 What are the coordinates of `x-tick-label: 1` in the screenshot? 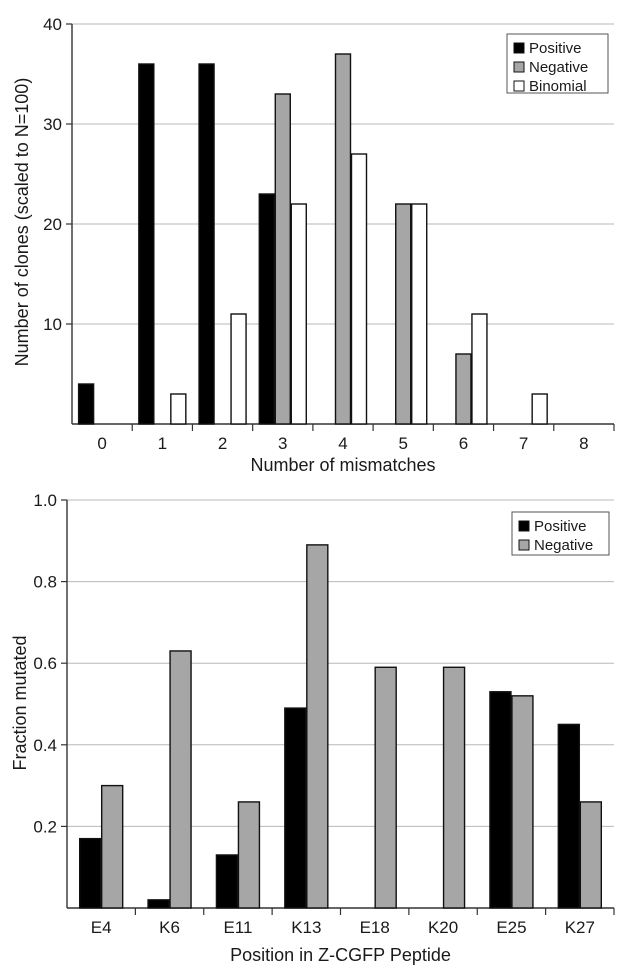 It's located at (162, 443).